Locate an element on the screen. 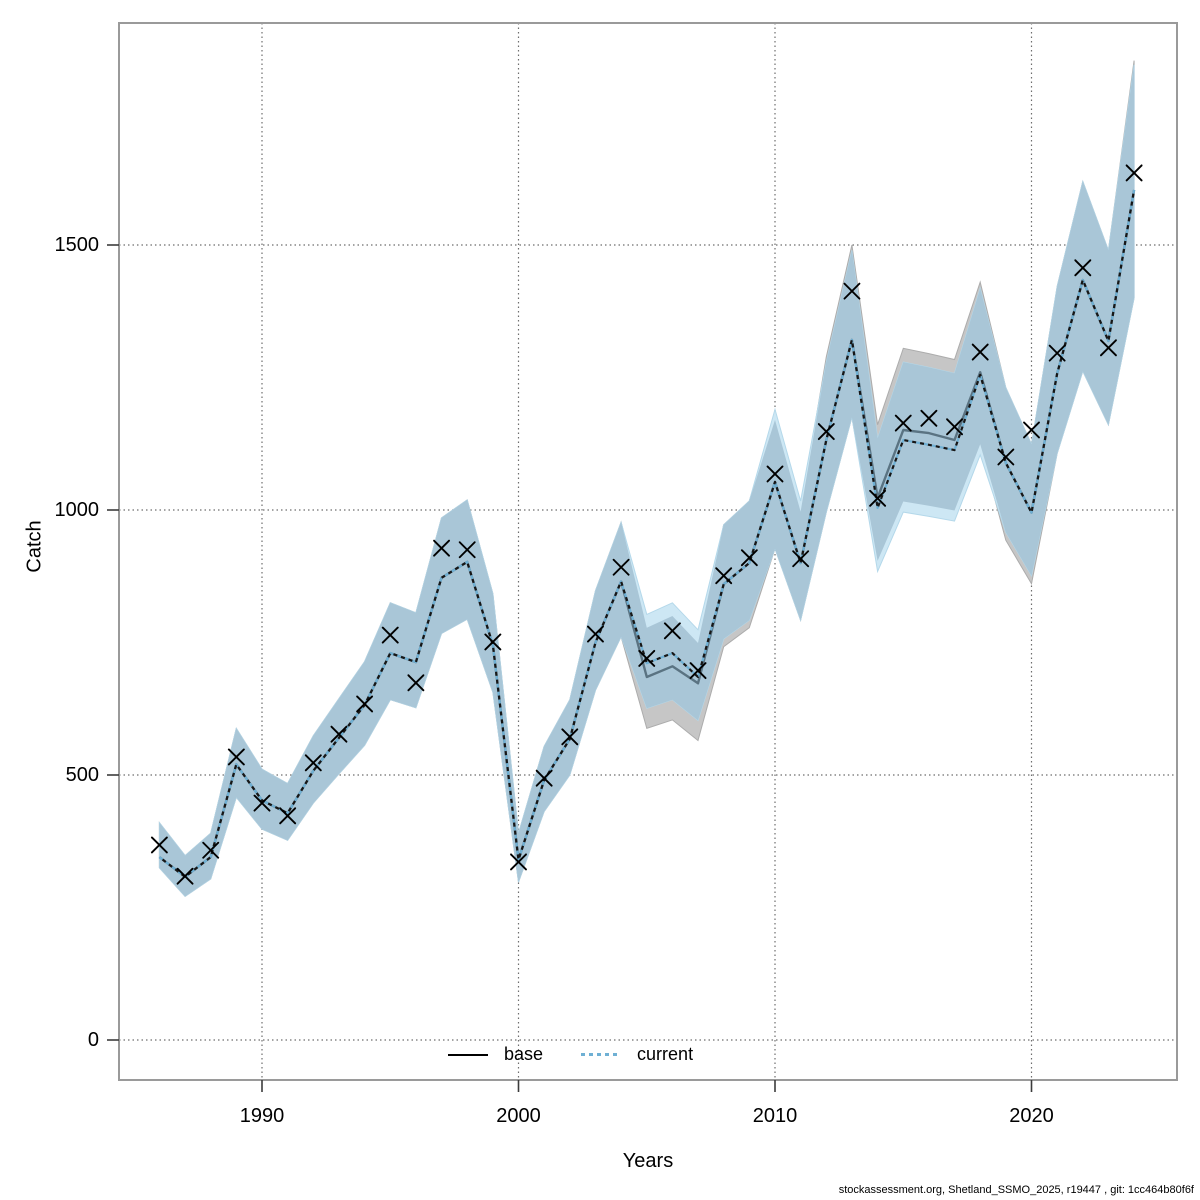 The image size is (1200, 1200). x-axis-title: Years is located at coordinates (648, 1161).